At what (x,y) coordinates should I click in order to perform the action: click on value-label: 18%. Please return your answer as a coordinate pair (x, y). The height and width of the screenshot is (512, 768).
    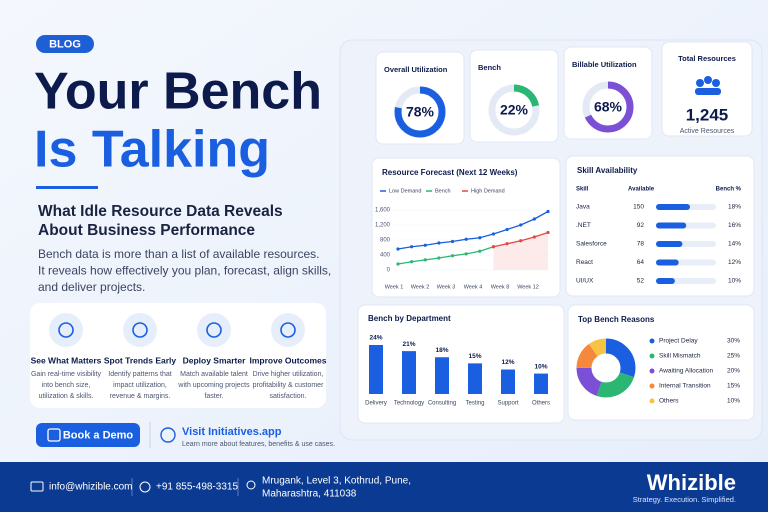
    Looking at the image, I should click on (441, 350).